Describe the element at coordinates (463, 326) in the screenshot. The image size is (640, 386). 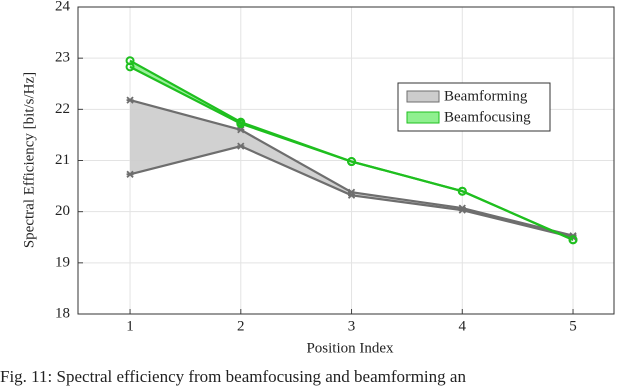
I see `x-tick-label: 4` at that location.